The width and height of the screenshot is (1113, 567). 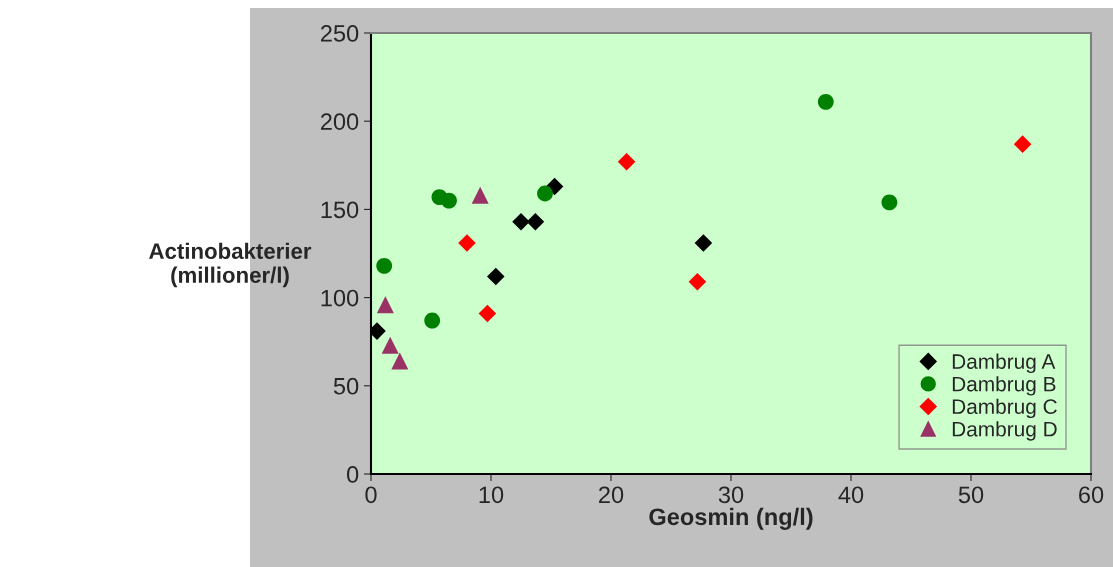 What do you see at coordinates (371, 495) in the screenshot?
I see `x-tick-label: 0` at bounding box center [371, 495].